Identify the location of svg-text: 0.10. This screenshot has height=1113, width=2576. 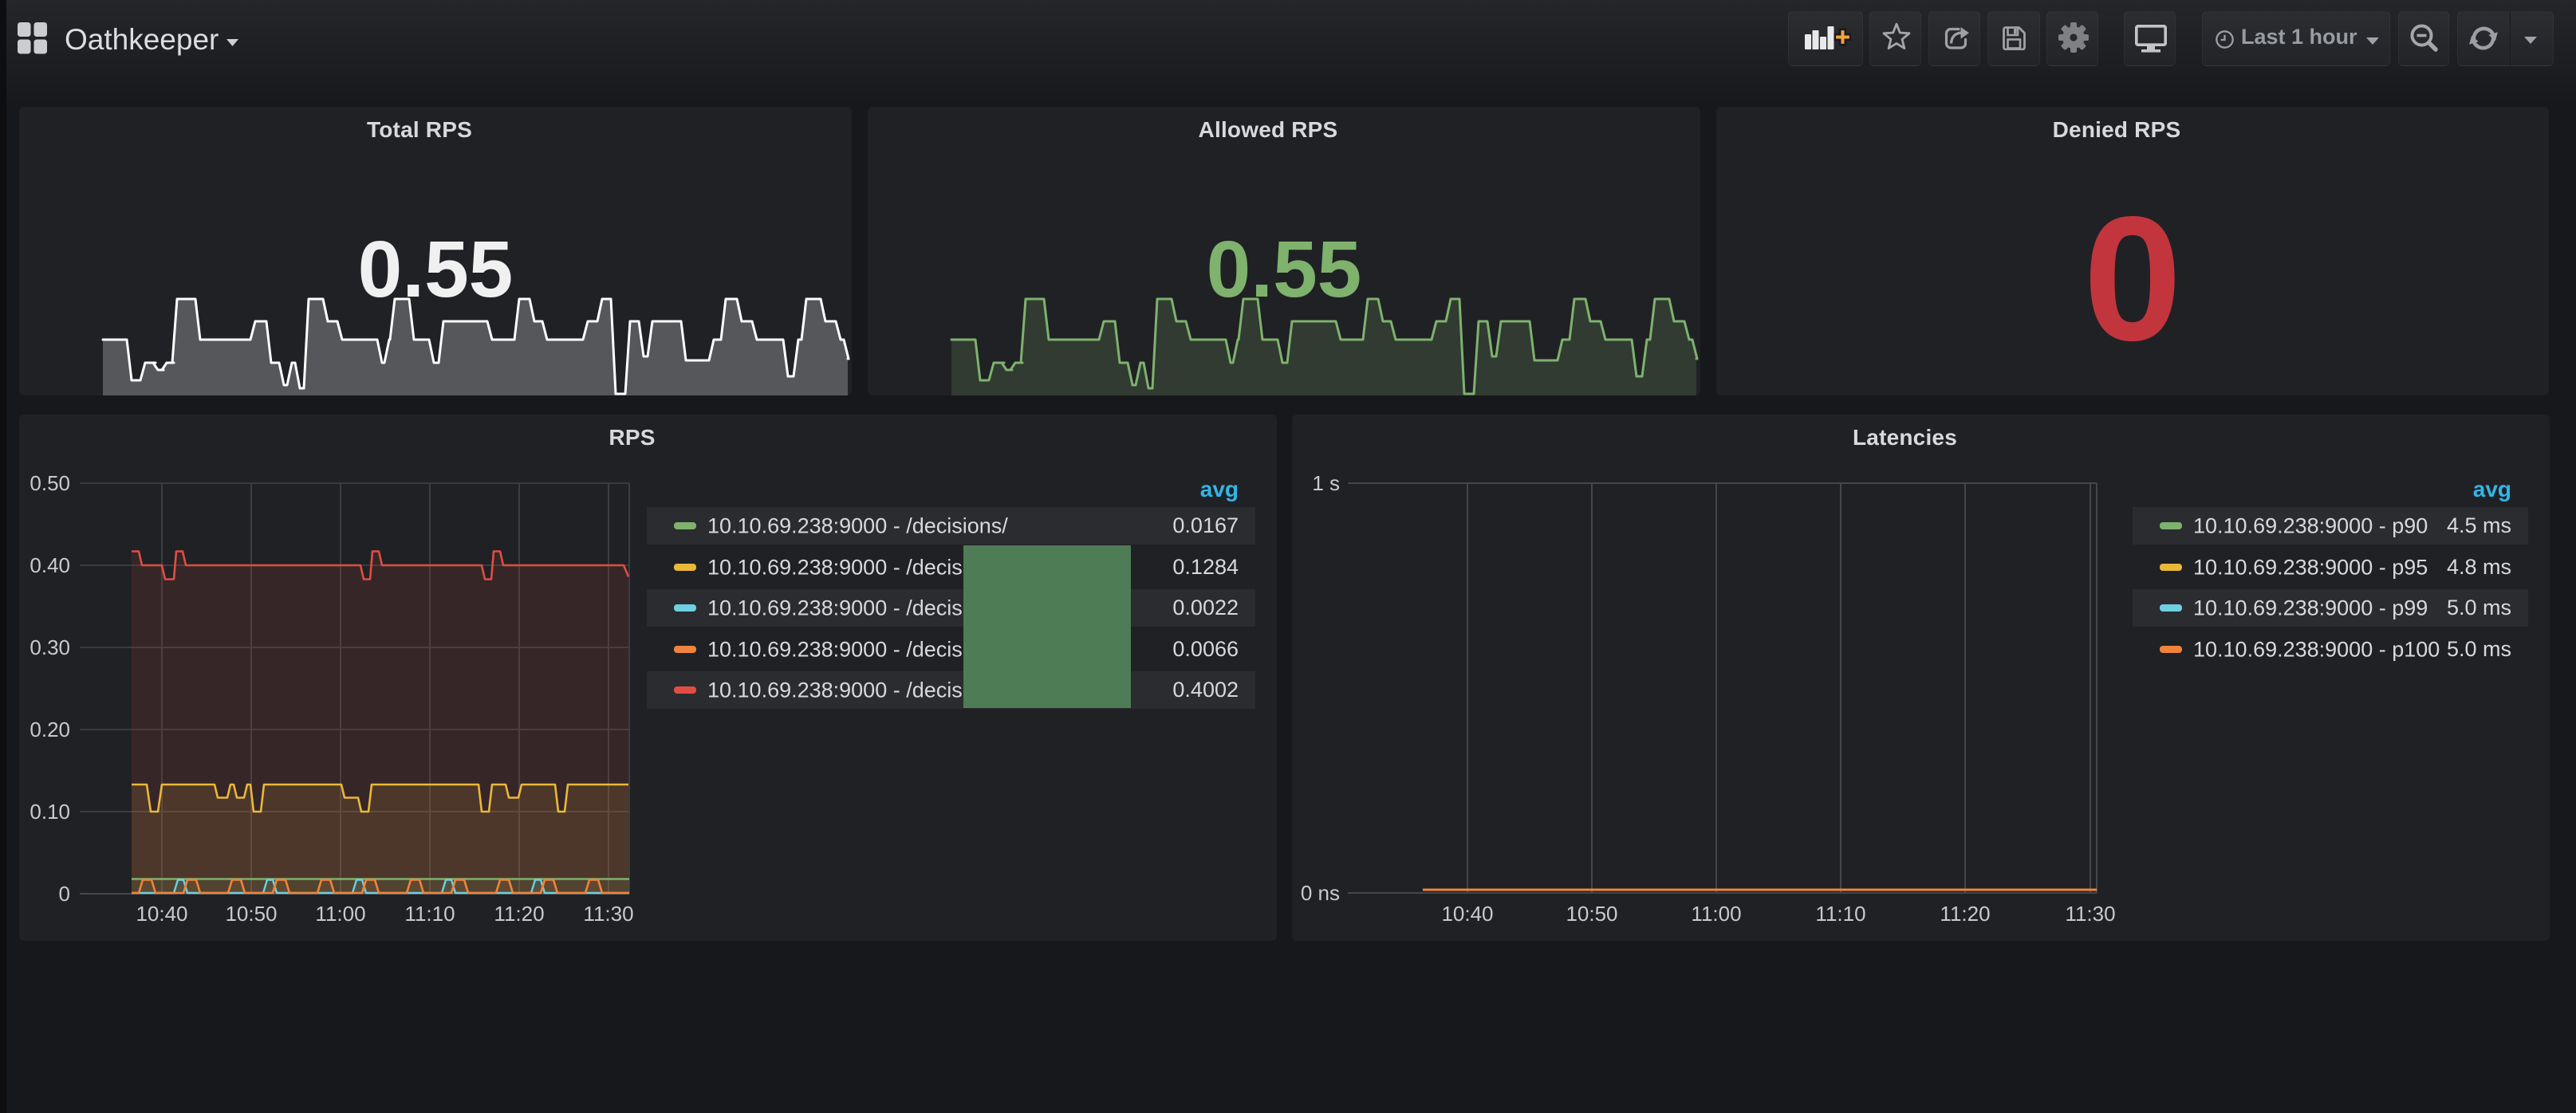
(50, 812).